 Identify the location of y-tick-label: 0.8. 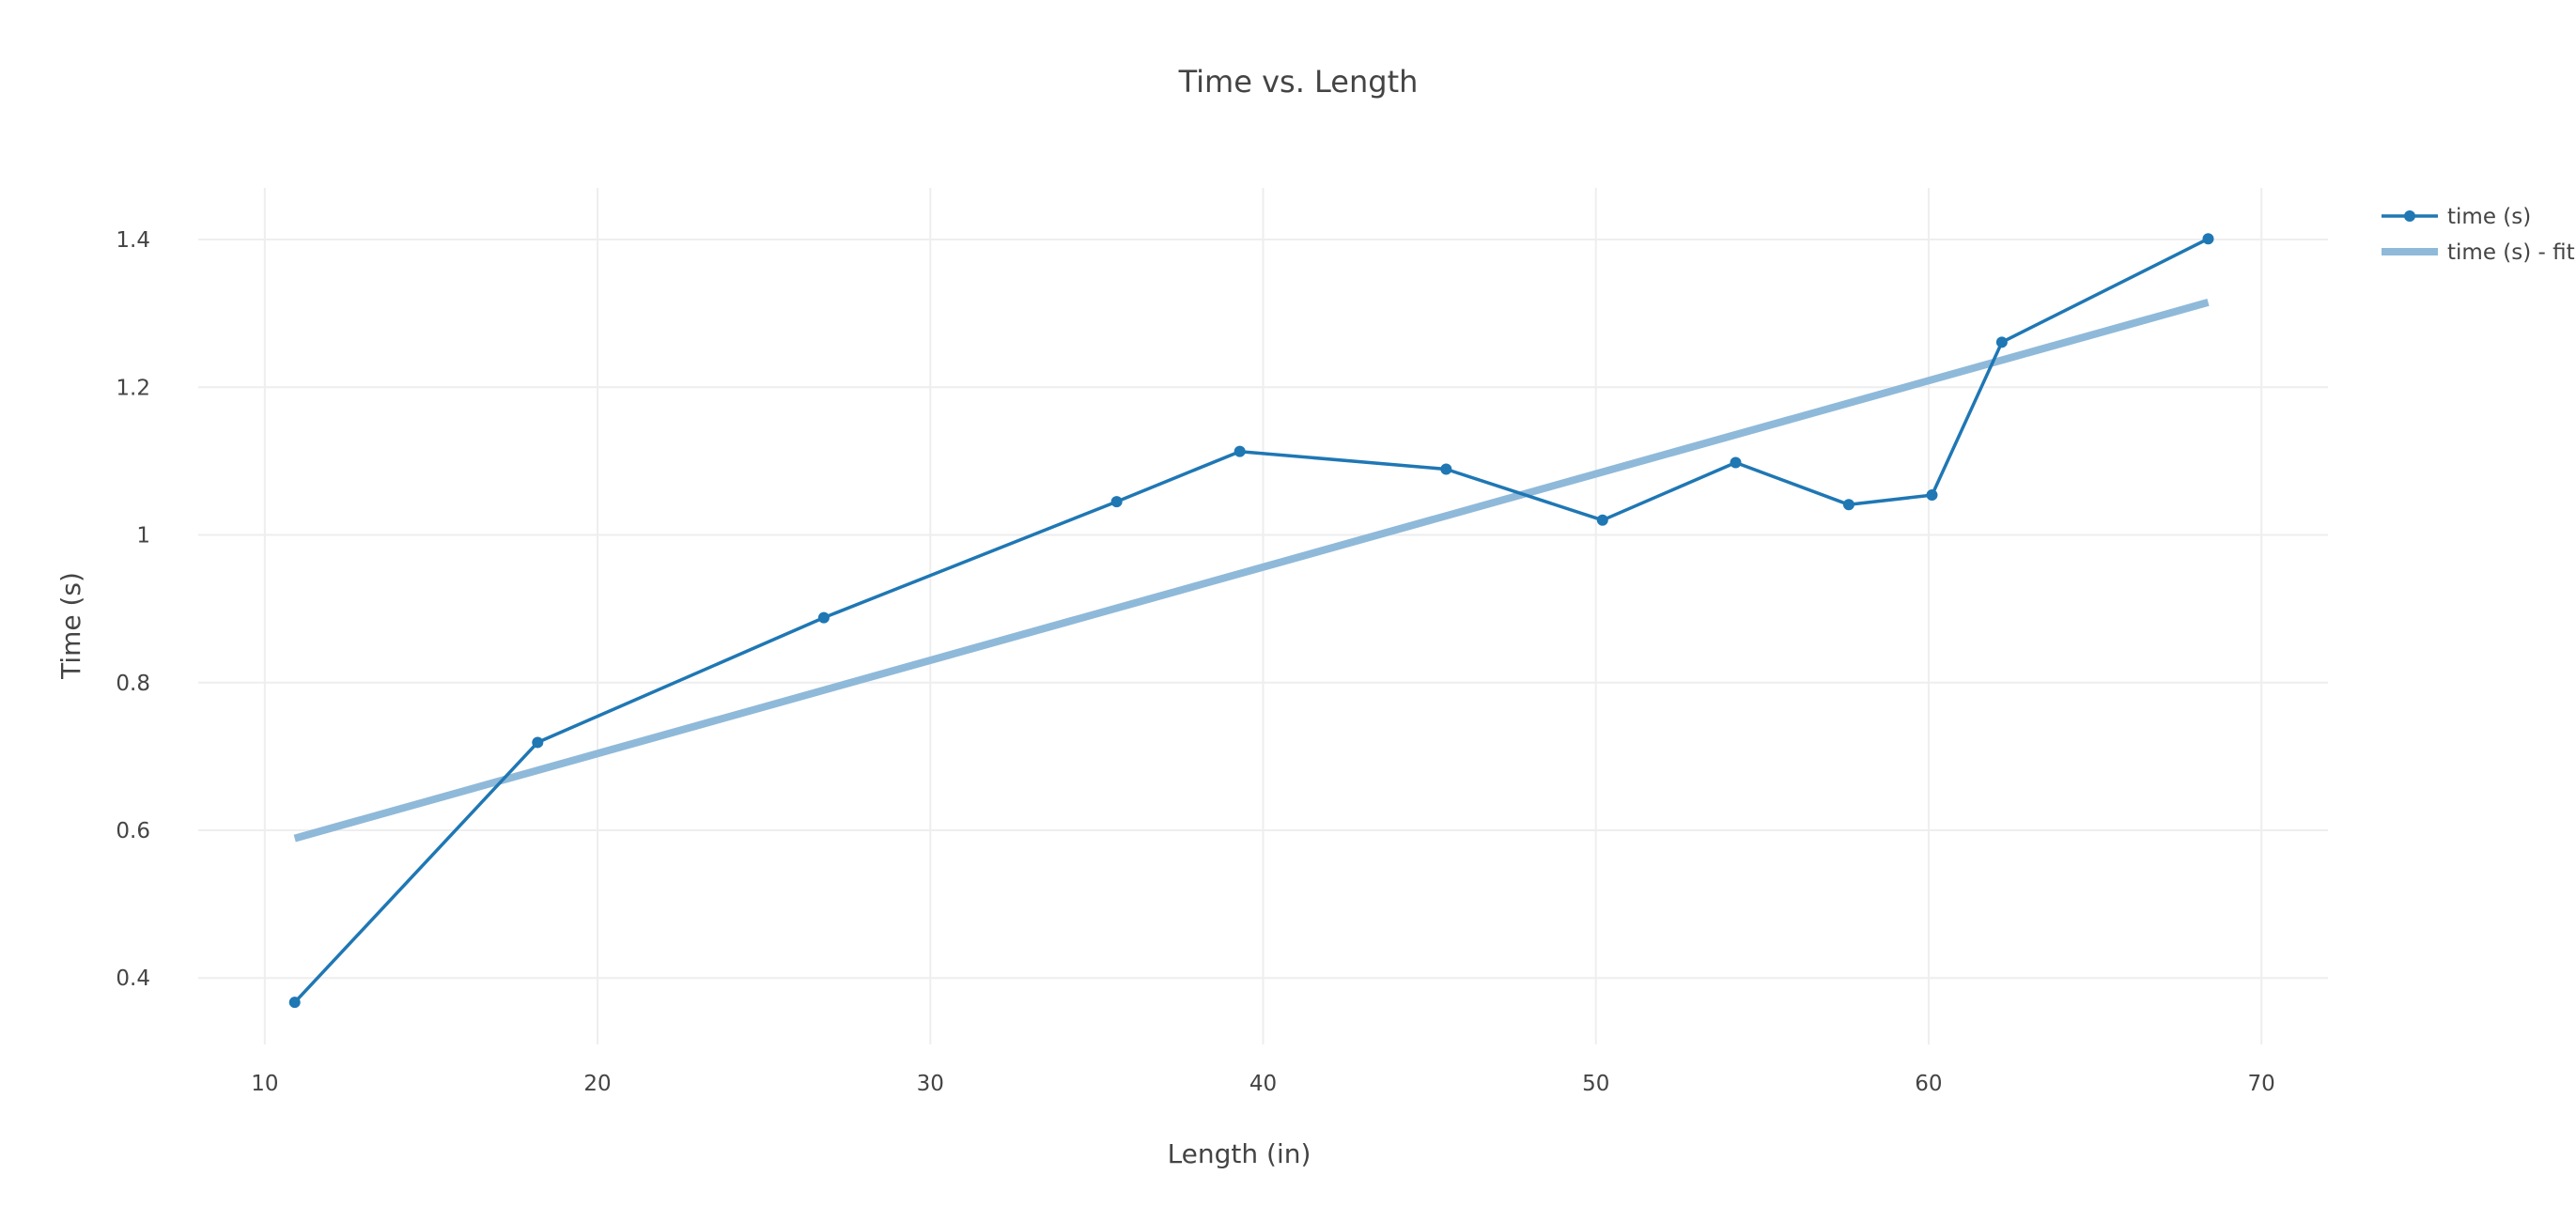
(133, 684).